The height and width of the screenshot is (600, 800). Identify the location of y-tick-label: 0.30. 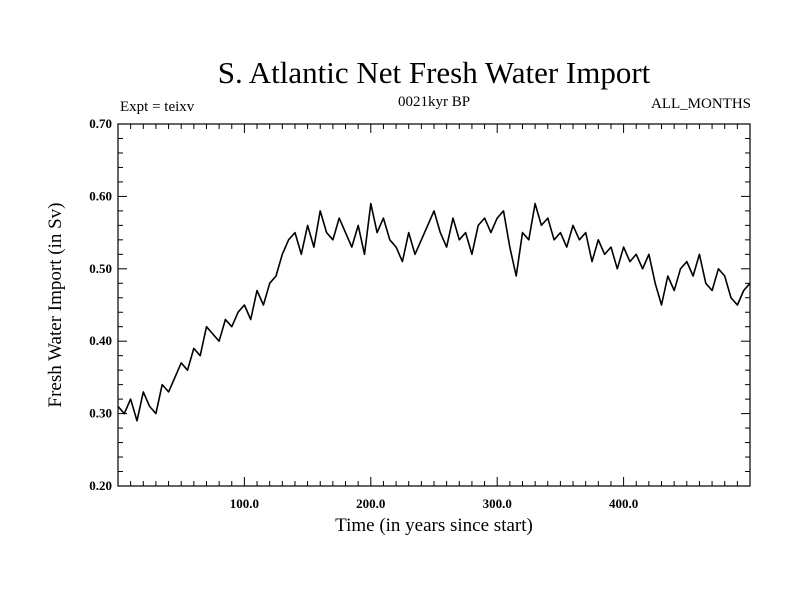
(100, 413).